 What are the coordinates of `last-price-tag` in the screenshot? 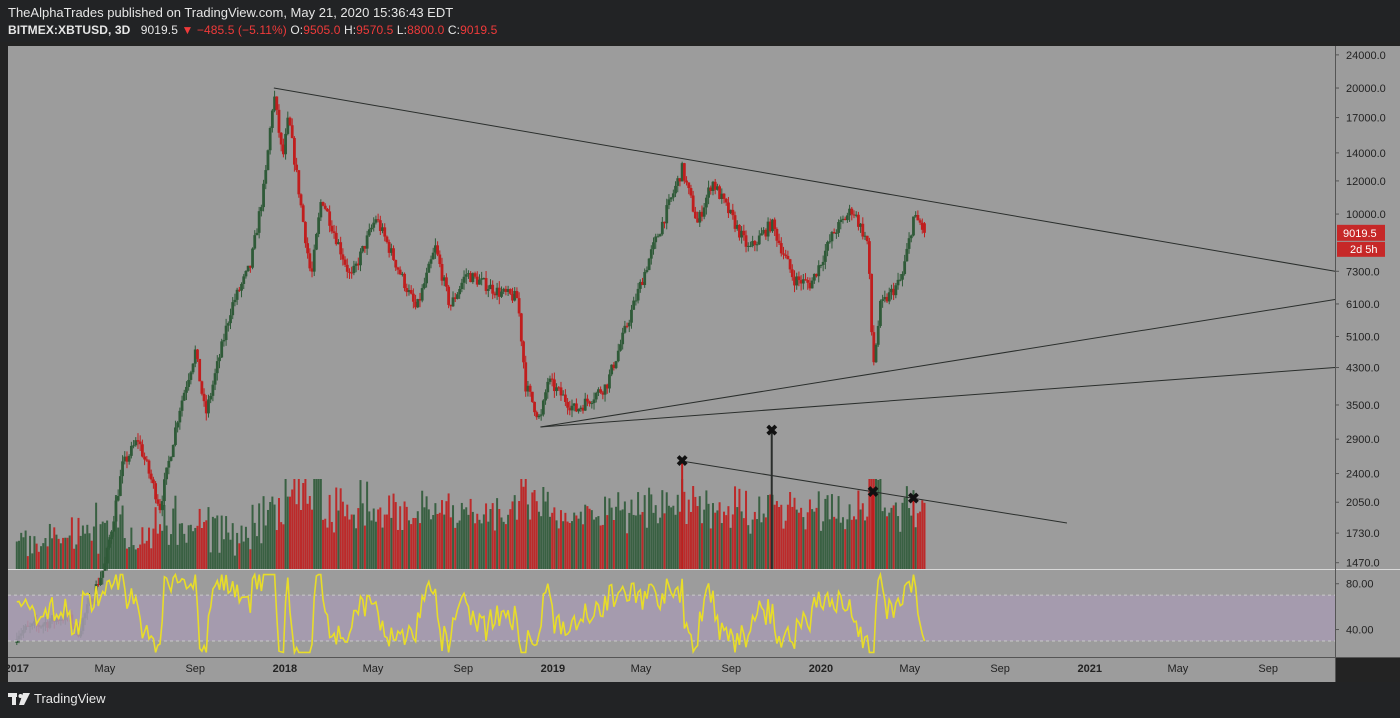 It's located at (1361, 232).